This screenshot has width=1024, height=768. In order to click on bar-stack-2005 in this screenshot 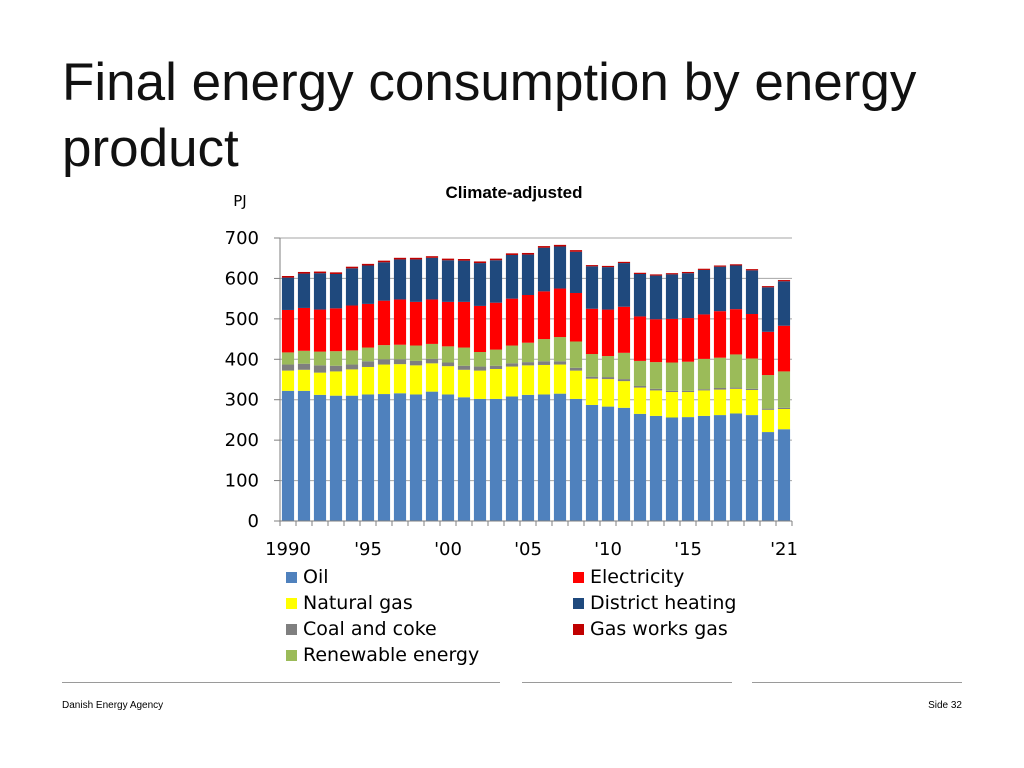, I will do `click(528, 386)`.